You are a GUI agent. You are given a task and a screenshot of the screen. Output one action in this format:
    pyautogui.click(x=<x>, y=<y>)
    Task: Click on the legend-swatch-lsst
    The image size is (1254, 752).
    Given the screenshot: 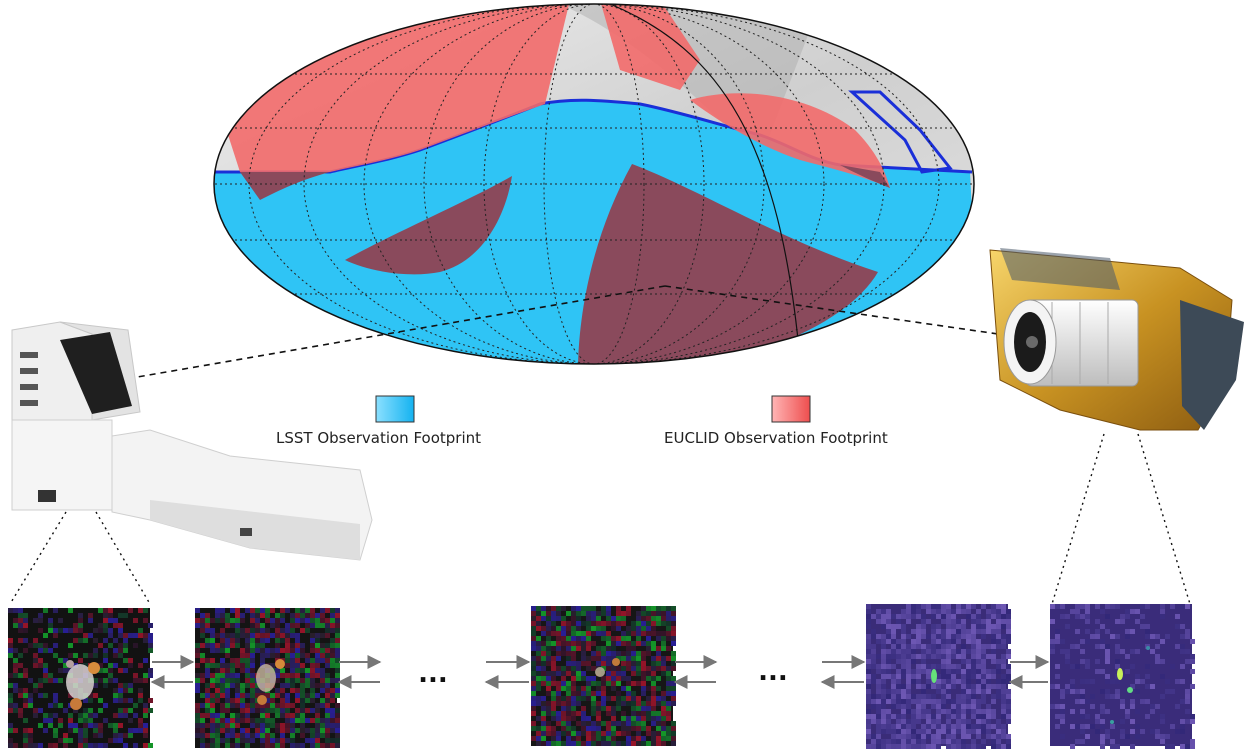 What is the action you would take?
    pyautogui.click(x=395, y=409)
    